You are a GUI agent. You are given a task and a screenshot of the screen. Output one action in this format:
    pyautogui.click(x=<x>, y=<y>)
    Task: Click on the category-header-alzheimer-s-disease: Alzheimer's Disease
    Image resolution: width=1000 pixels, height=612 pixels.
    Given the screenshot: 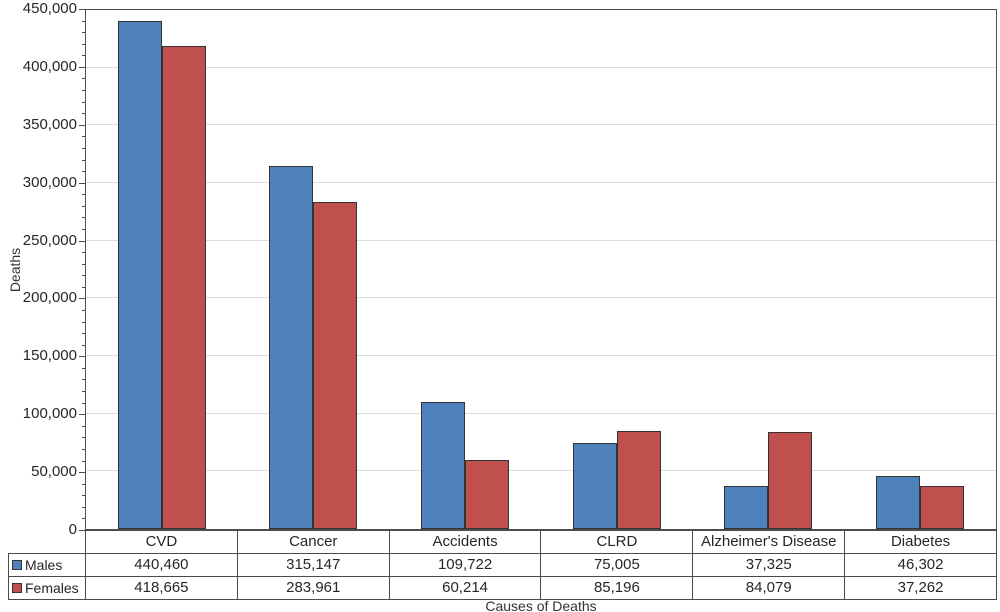 What is the action you would take?
    pyautogui.click(x=769, y=542)
    